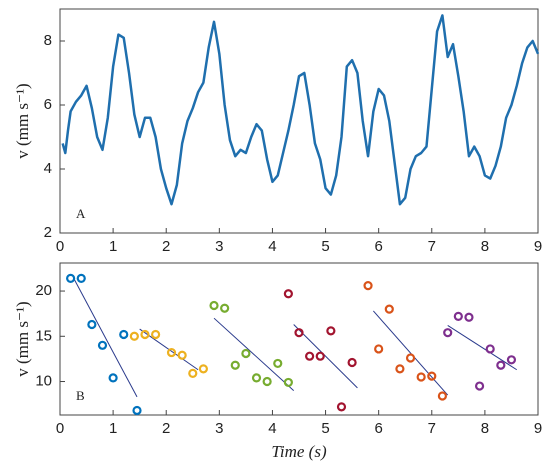 Image resolution: width=550 pixels, height=470 pixels. What do you see at coordinates (48, 40) in the screenshot?
I see `y-tick-label: 8` at bounding box center [48, 40].